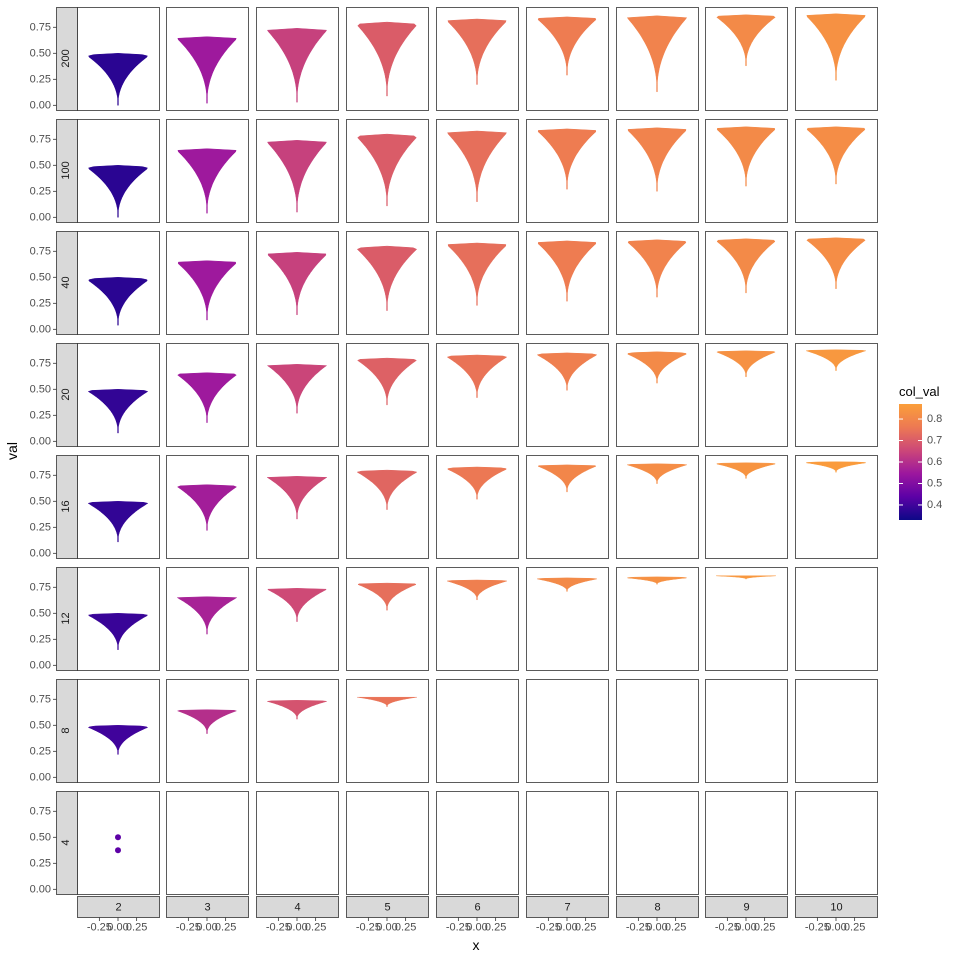  What do you see at coordinates (66, 394) in the screenshot?
I see `row-strip-label-20: 20` at bounding box center [66, 394].